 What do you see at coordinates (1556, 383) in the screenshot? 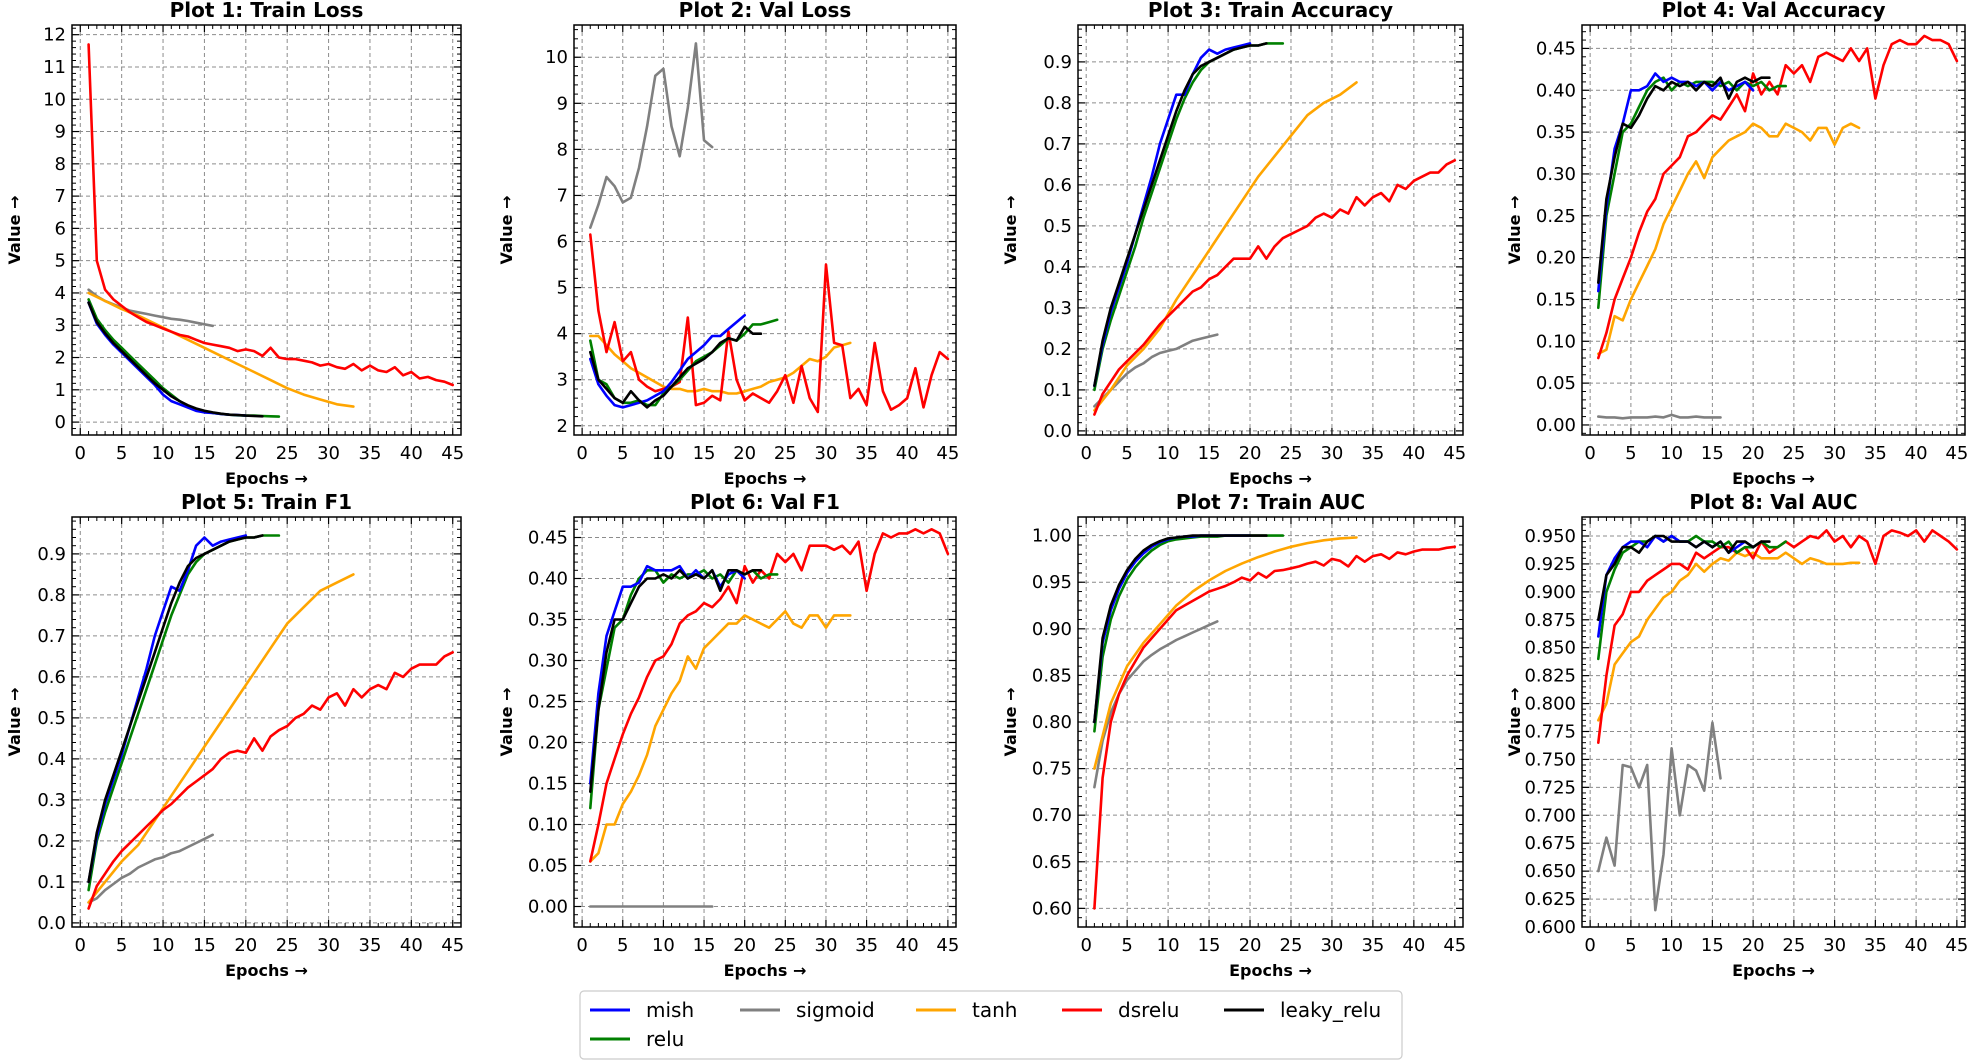
I see `y-tick-label: 0.05` at bounding box center [1556, 383].